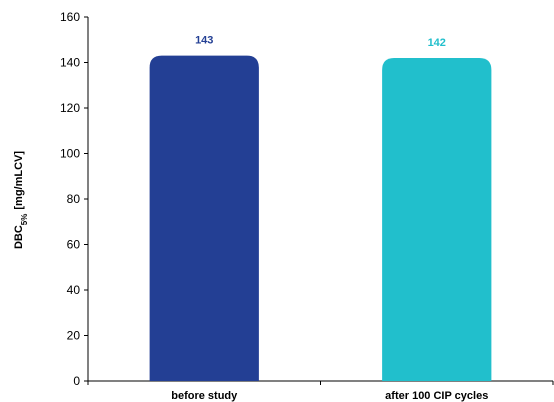  What do you see at coordinates (24, 220) in the screenshot?
I see `y-label-subscript: 5%` at bounding box center [24, 220].